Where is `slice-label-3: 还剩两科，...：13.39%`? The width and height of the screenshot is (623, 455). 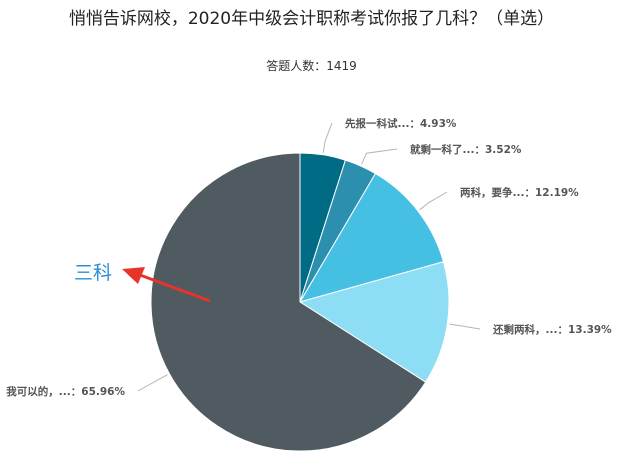
slice-label-3: 还剩两科，...：13.39% is located at coordinates (552, 329).